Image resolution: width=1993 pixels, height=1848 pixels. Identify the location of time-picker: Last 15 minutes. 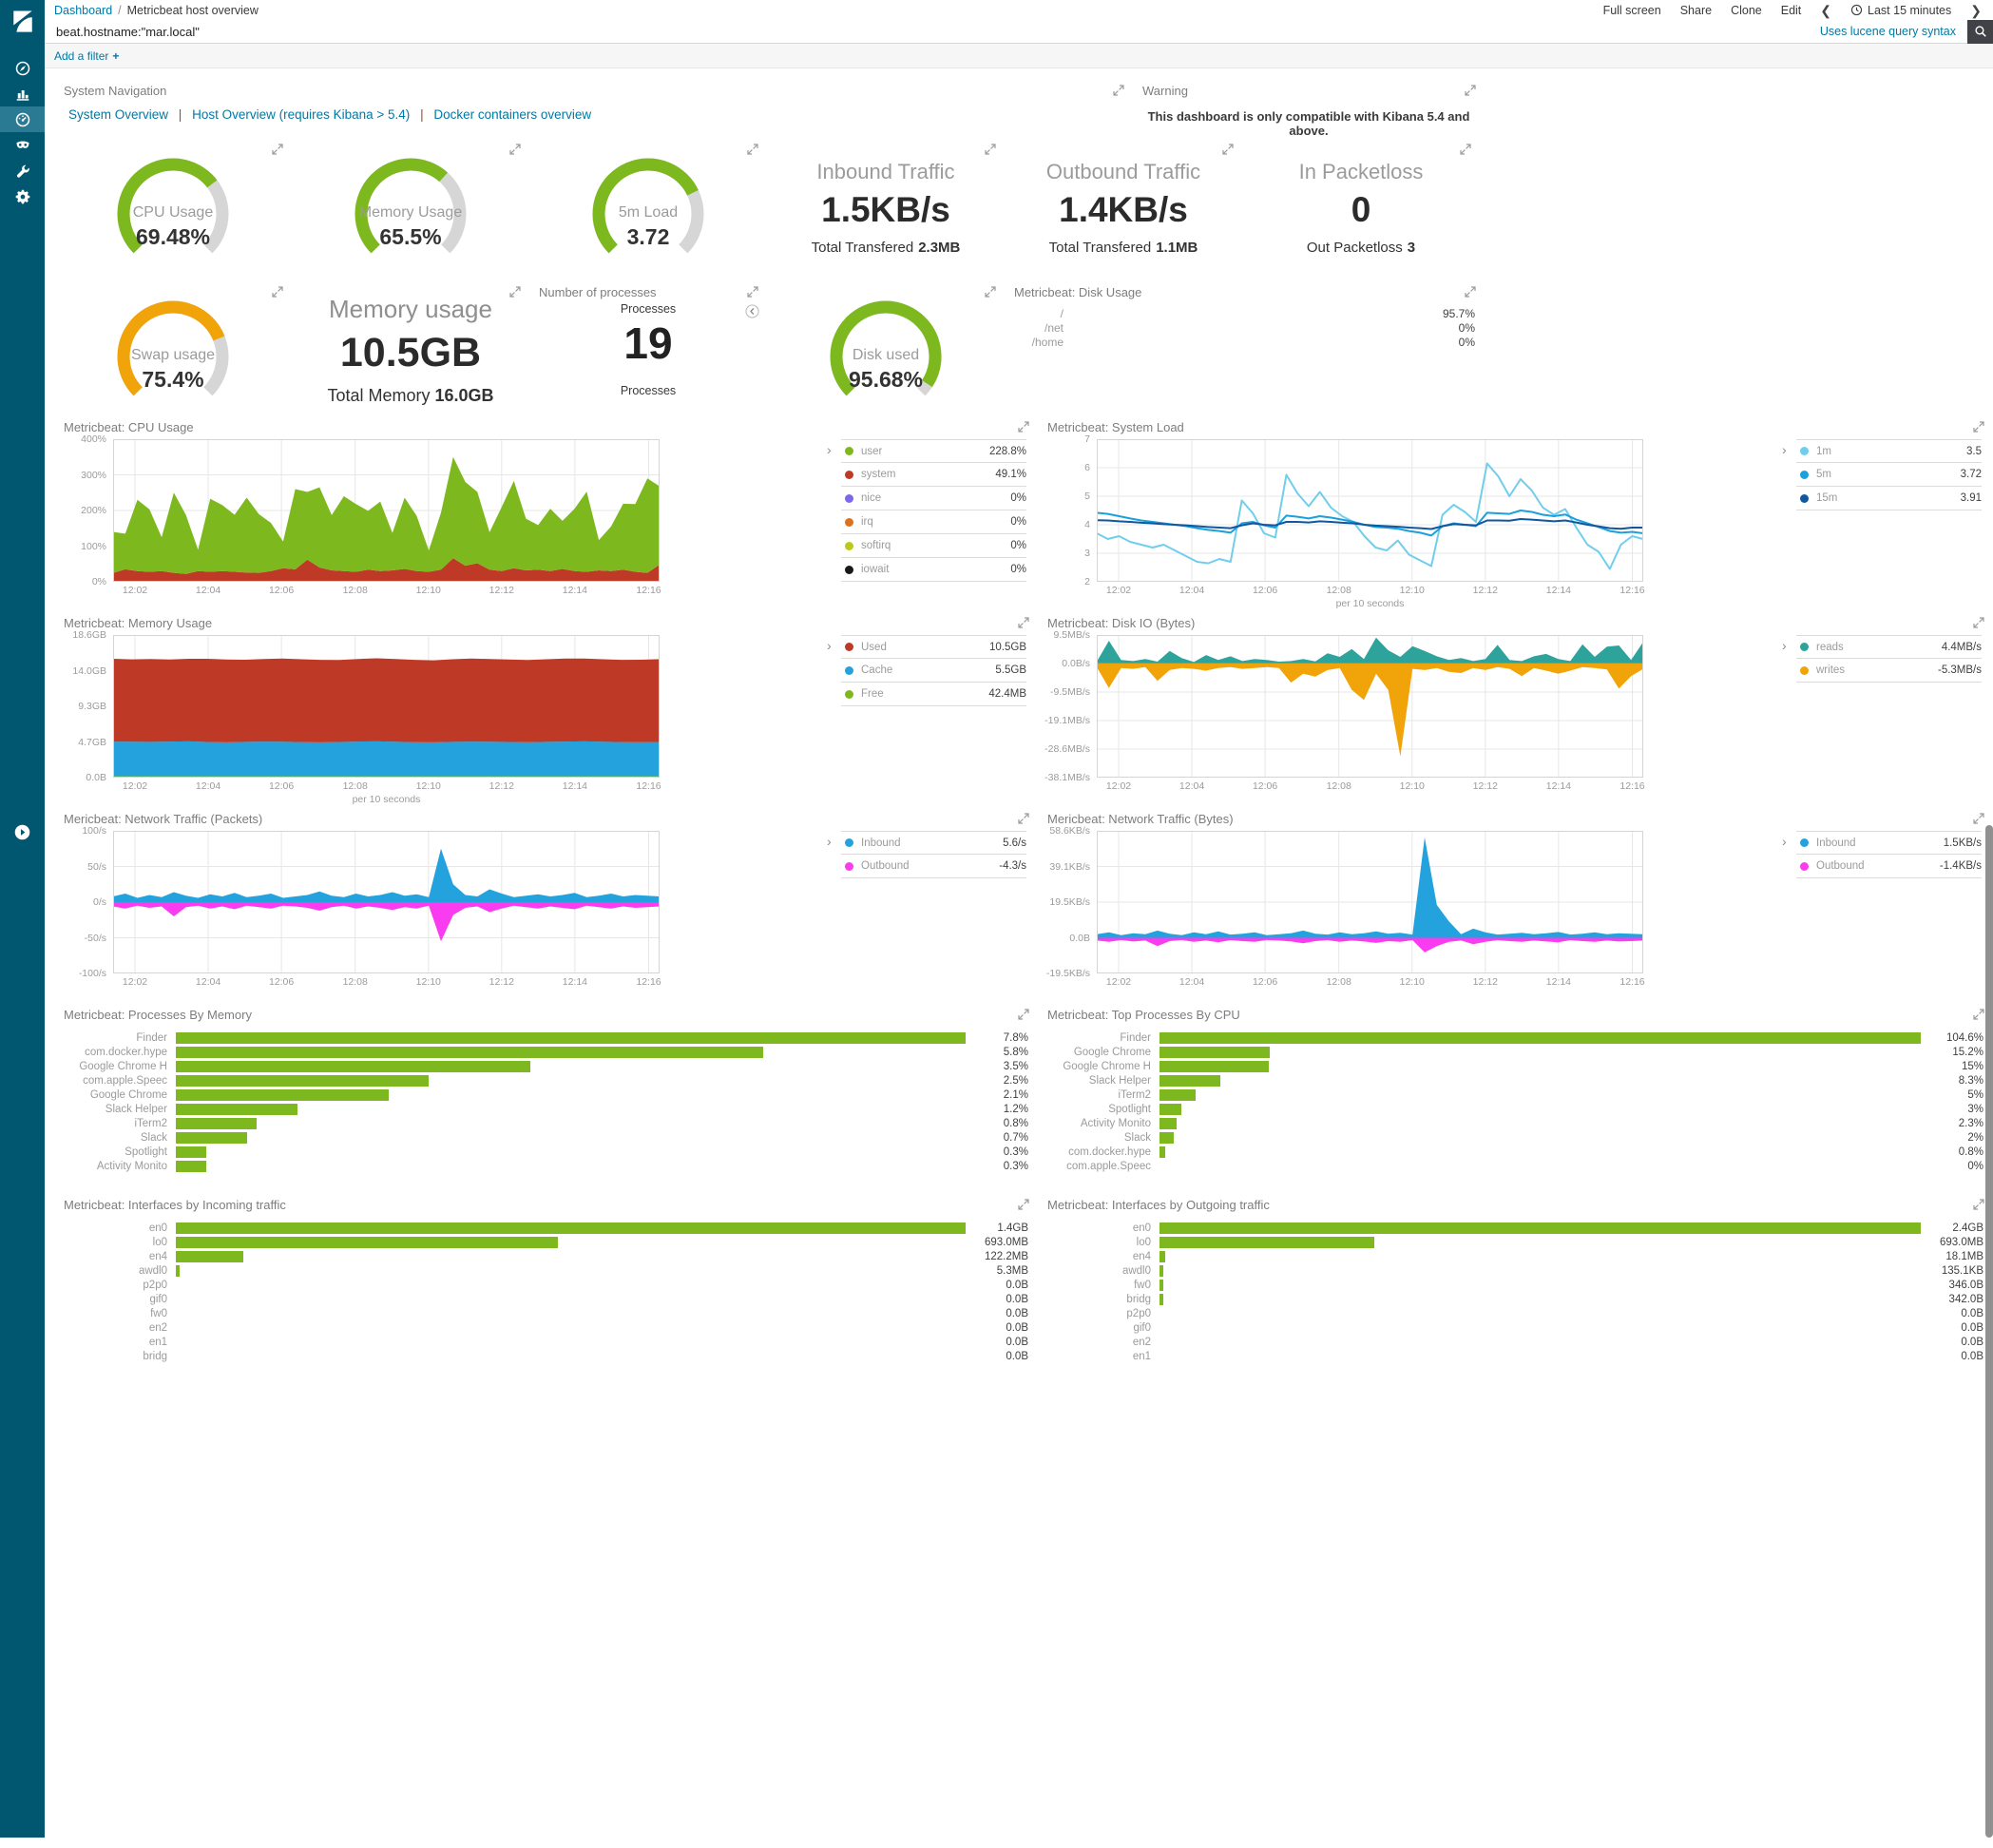
(1900, 10).